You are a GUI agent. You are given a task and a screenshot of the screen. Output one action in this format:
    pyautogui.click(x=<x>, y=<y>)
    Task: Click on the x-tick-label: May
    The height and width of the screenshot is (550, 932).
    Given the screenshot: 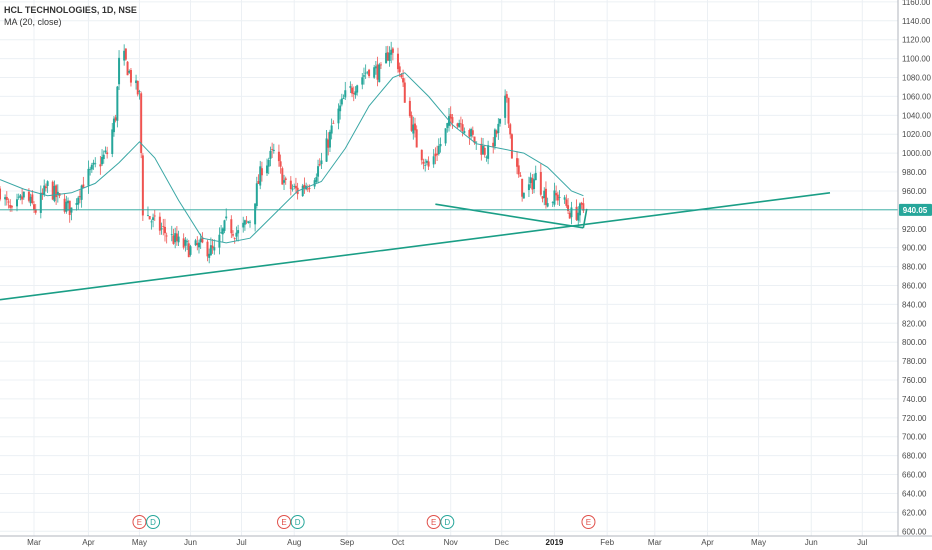 What is the action you would take?
    pyautogui.click(x=758, y=542)
    